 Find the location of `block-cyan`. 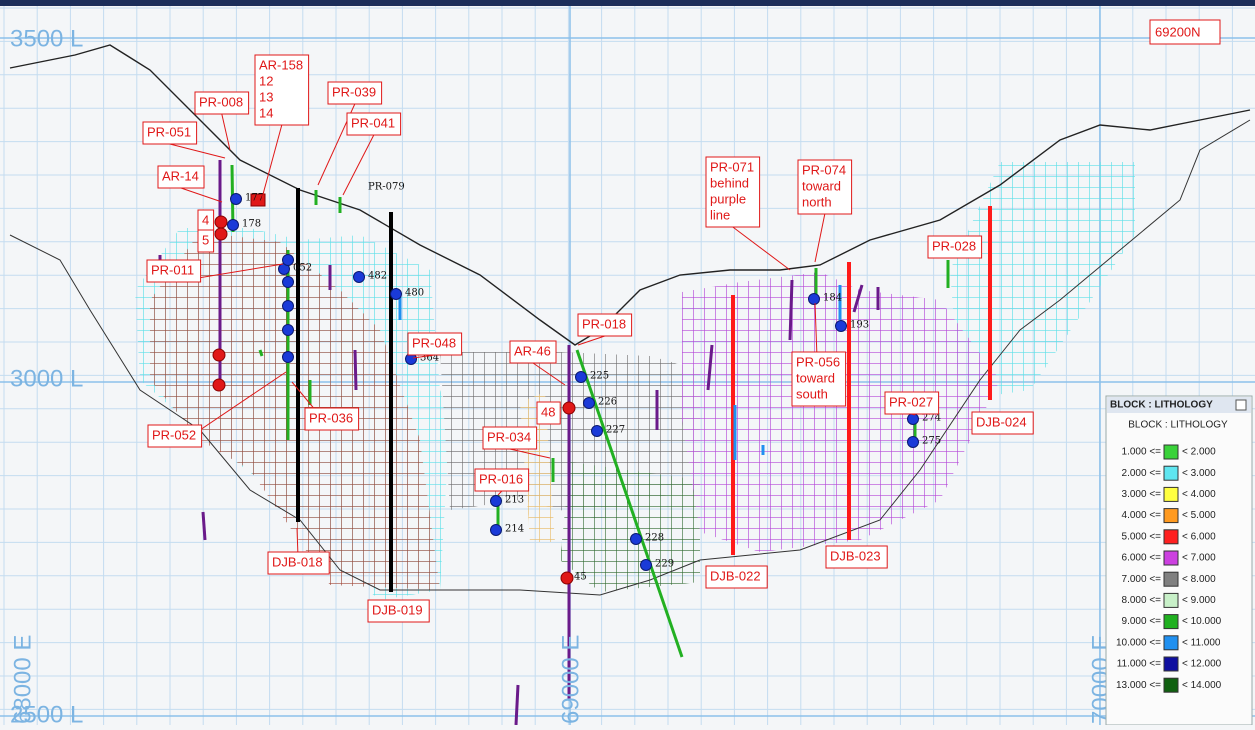

block-cyan is located at coordinates (1042, 281).